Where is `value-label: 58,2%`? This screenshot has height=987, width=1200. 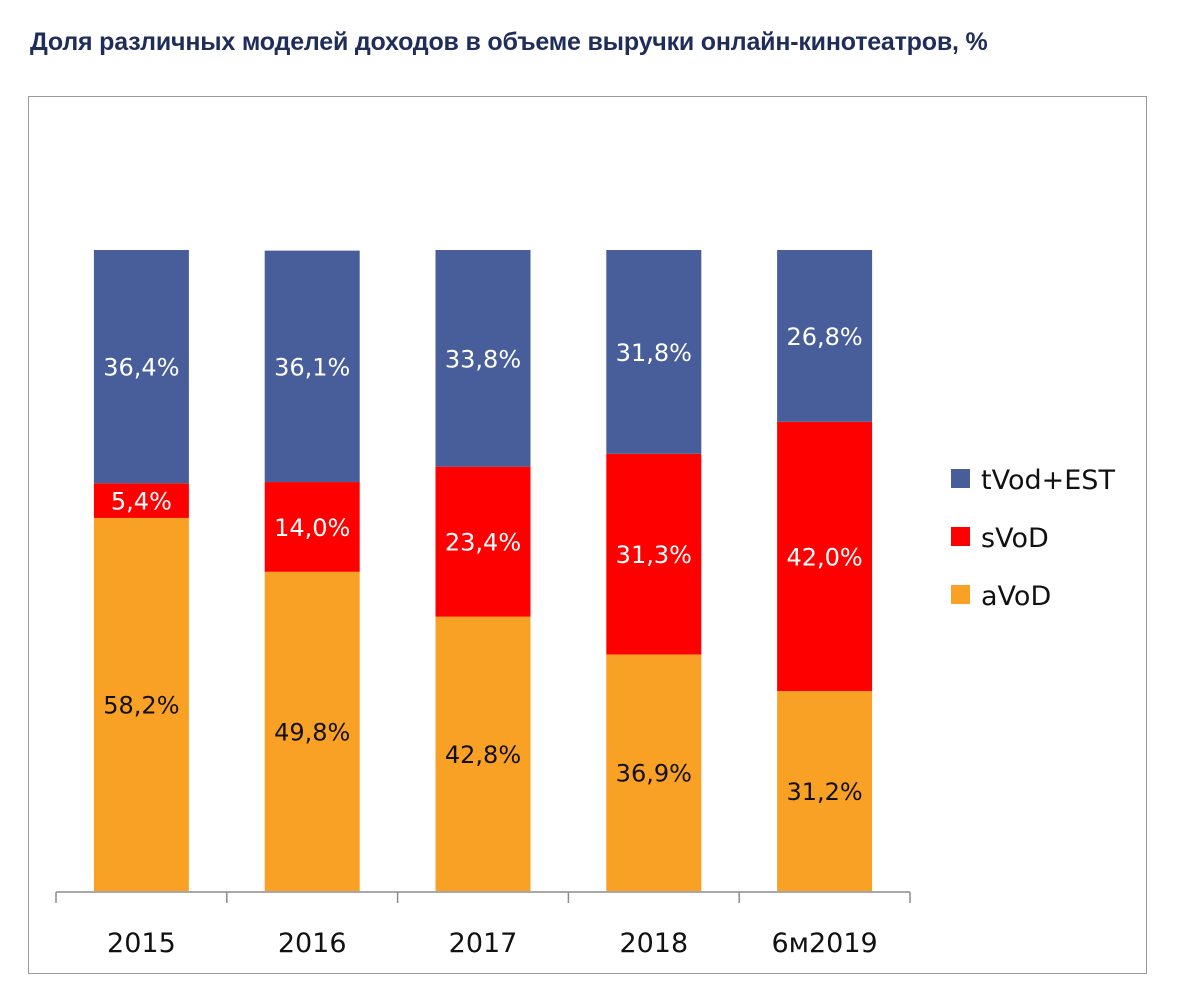 value-label: 58,2% is located at coordinates (141, 705).